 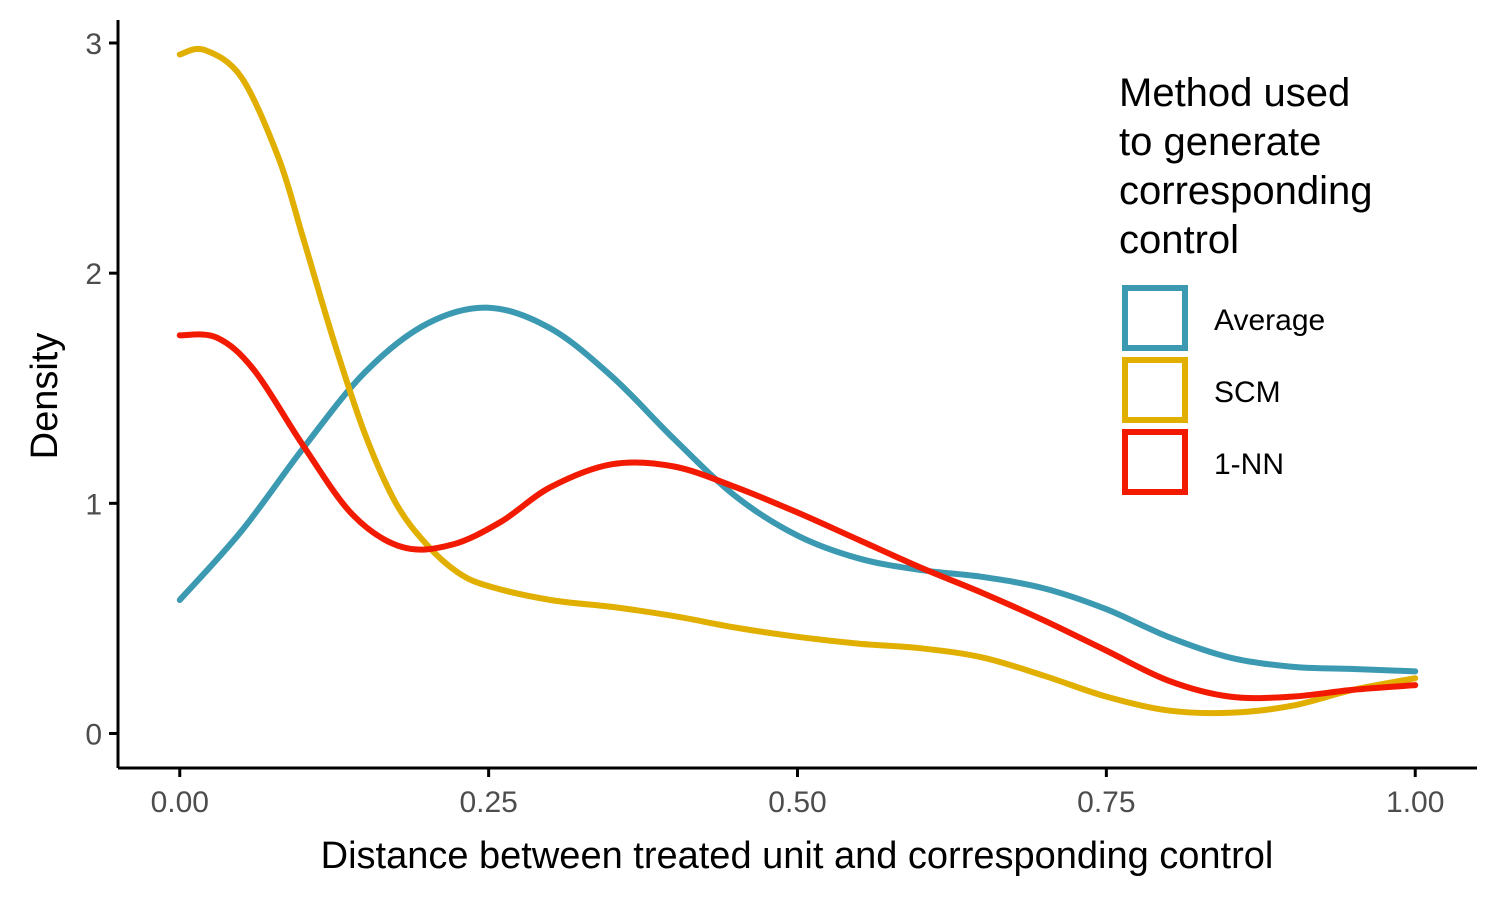 What do you see at coordinates (93, 274) in the screenshot?
I see `y-tick-label: 2` at bounding box center [93, 274].